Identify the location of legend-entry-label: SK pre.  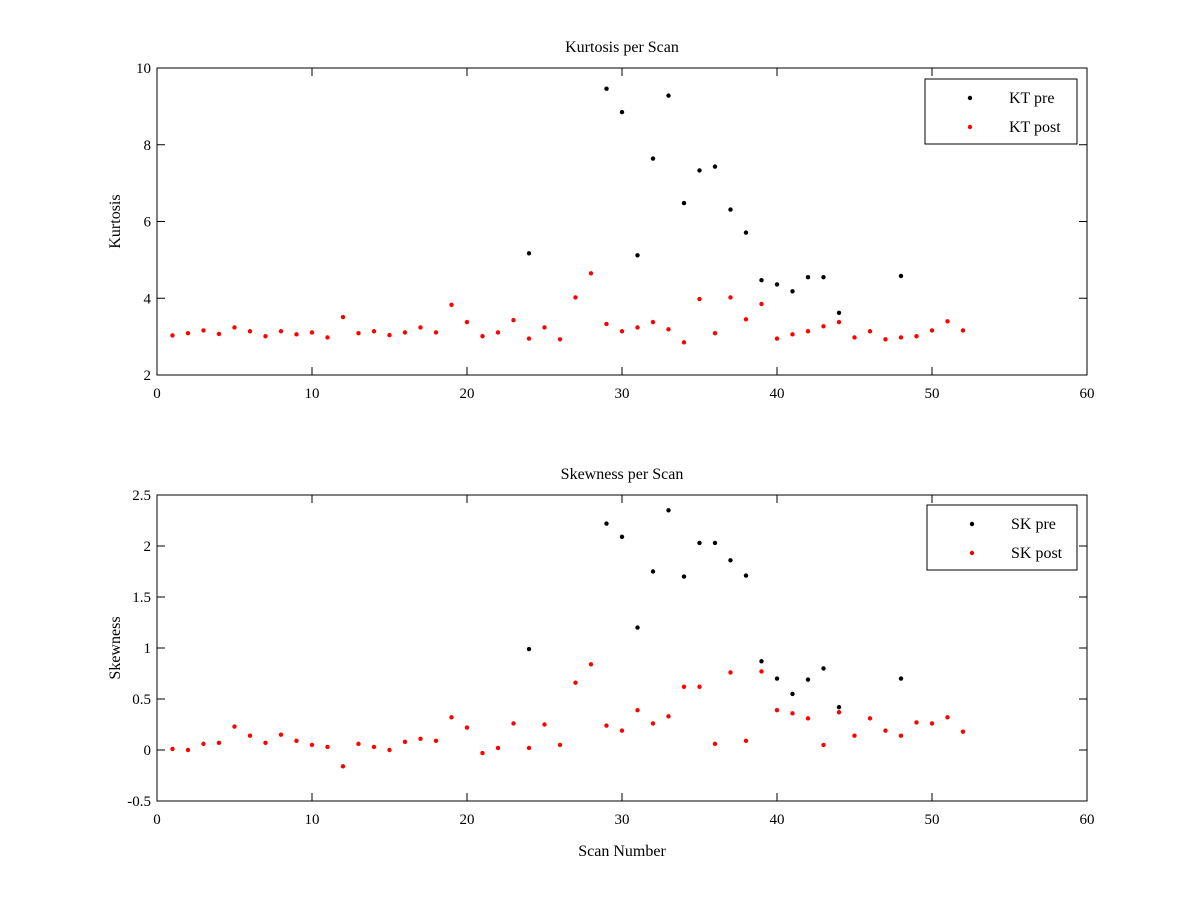
(1033, 524).